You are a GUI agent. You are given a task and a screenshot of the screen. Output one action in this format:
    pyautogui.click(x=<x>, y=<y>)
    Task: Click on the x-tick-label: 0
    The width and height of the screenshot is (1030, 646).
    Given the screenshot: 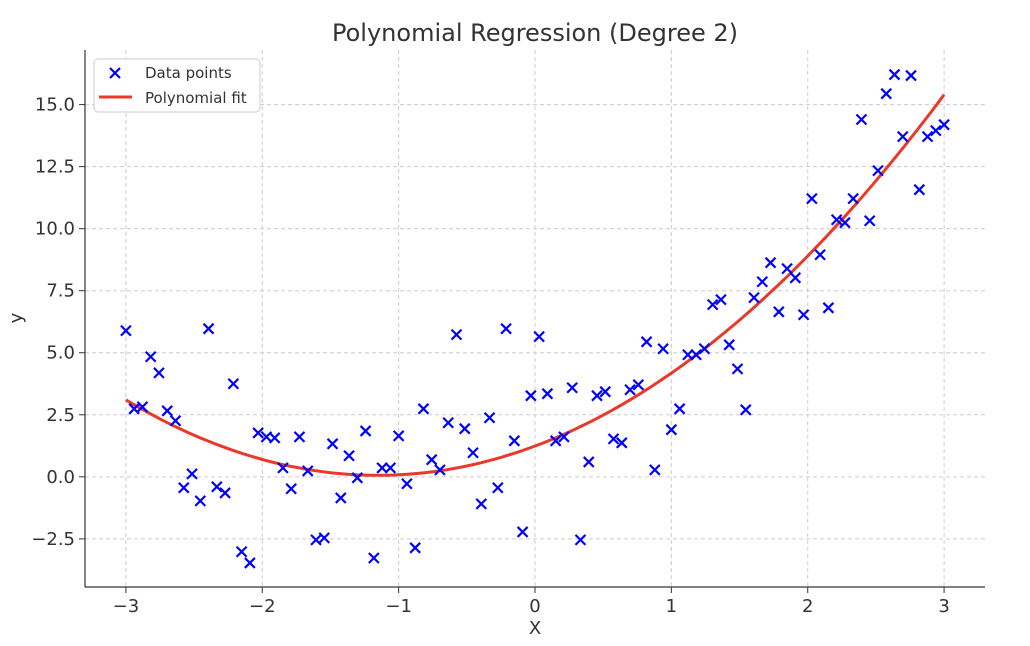 What is the action you would take?
    pyautogui.click(x=534, y=606)
    